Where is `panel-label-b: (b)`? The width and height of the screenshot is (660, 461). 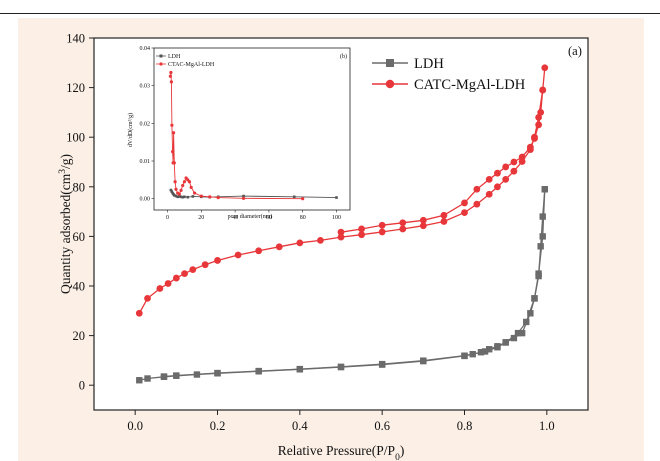
panel-label-b: (b) is located at coordinates (343, 56).